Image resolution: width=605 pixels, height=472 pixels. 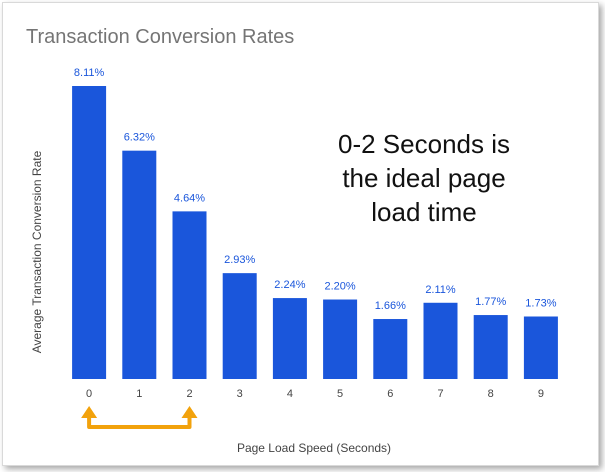 What do you see at coordinates (315, 394) in the screenshot?
I see `x-tick-labels-group: 0 1 2 3 4 5 6 7 8 9` at bounding box center [315, 394].